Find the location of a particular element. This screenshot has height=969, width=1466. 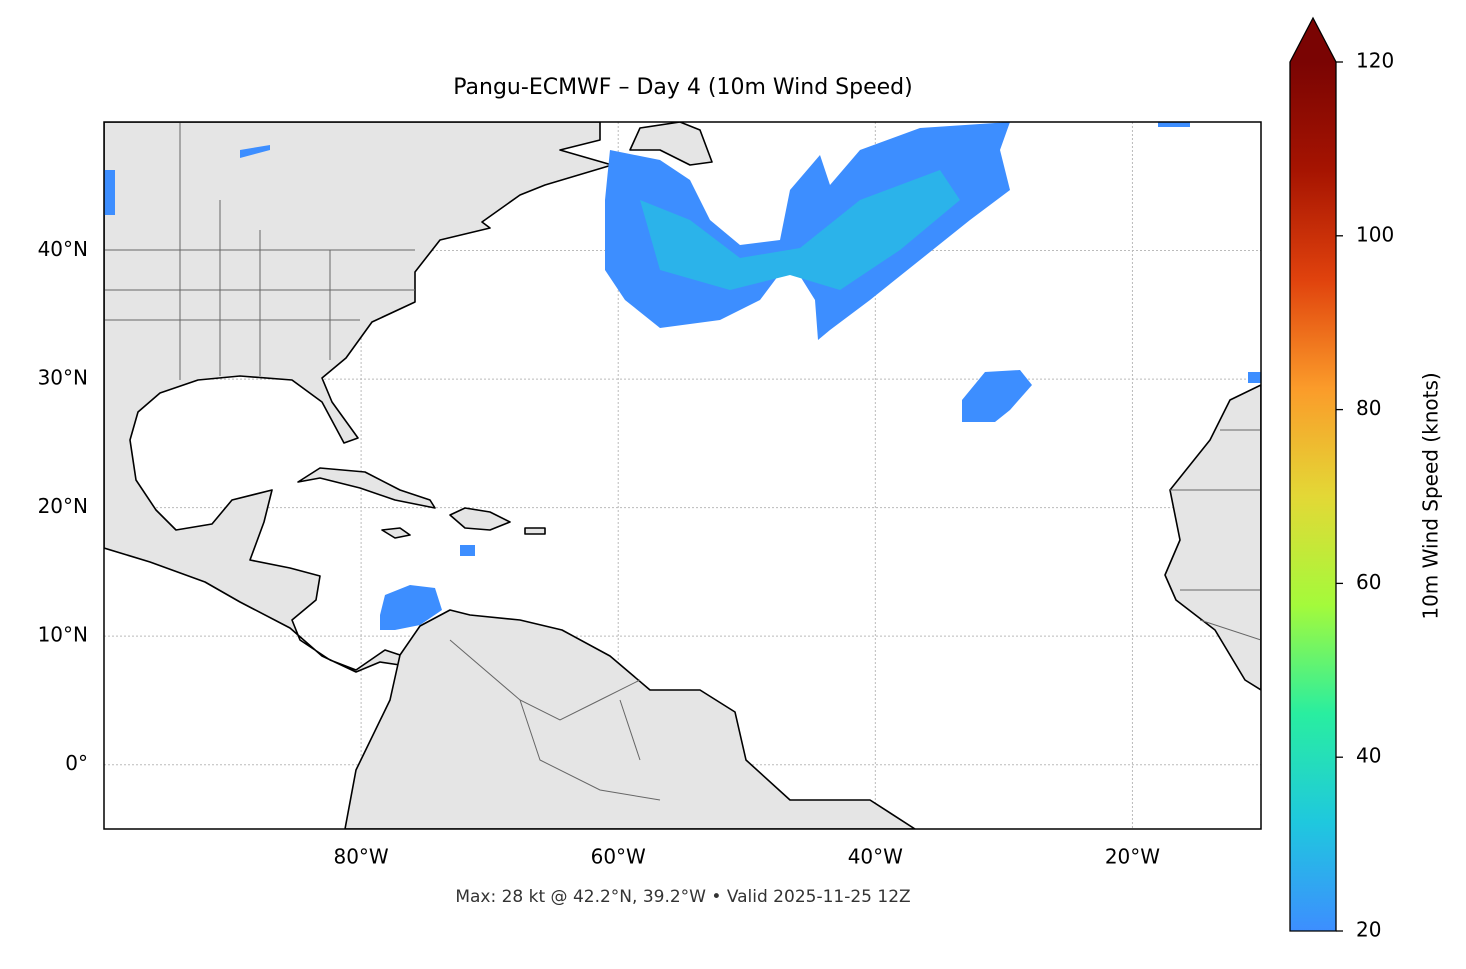

lat-tick-label: 20°N is located at coordinates (63, 506).